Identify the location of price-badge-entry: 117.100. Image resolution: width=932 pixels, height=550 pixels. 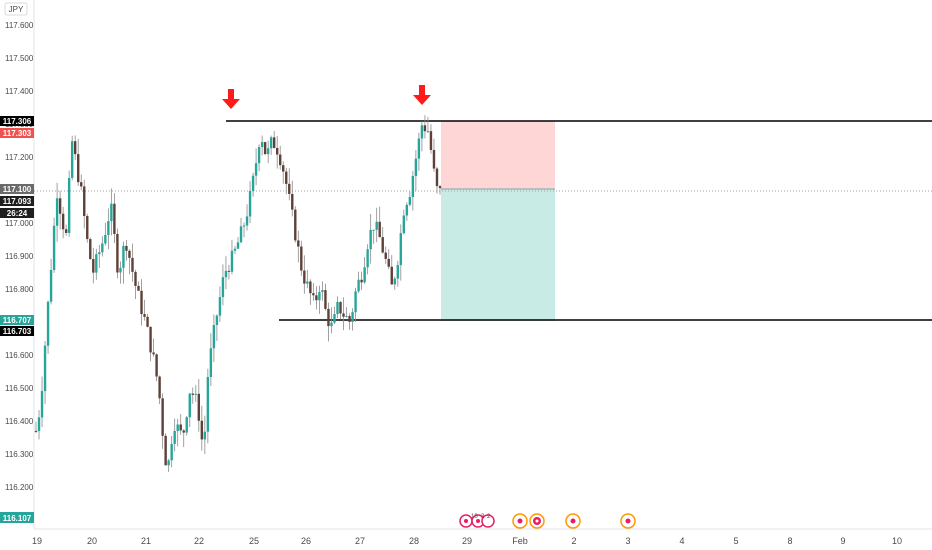
(17, 189).